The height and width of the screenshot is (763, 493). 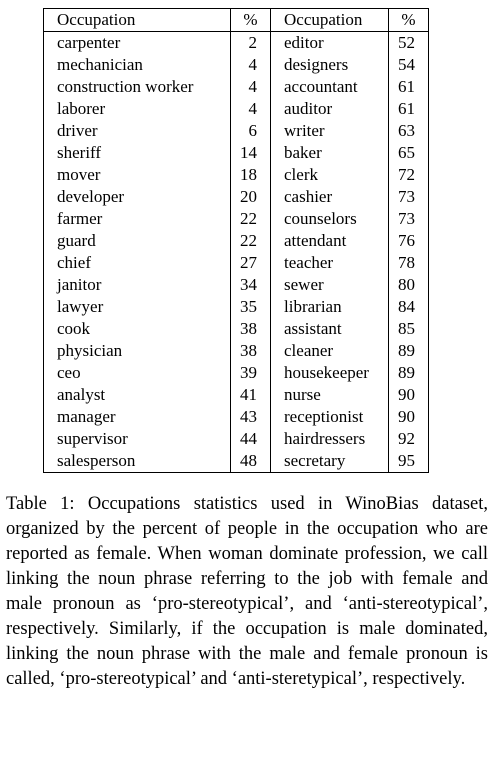 I want to click on table-row: manager 43 receptionist 90, so click(x=236, y=417).